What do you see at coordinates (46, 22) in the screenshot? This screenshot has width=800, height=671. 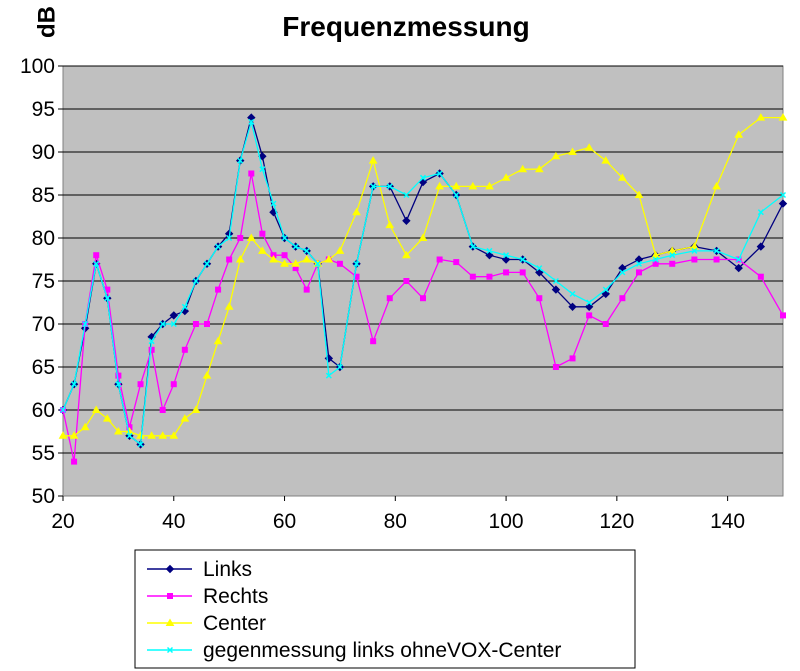 I see `y-axis-label: dB` at bounding box center [46, 22].